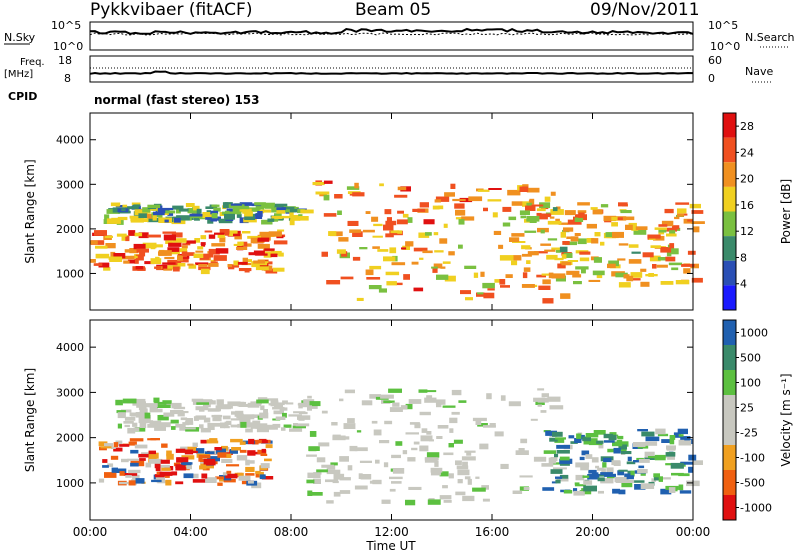 Image resolution: width=800 pixels, height=554 pixels. I want to click on colorbar-tick-label: 100, so click(750, 383).